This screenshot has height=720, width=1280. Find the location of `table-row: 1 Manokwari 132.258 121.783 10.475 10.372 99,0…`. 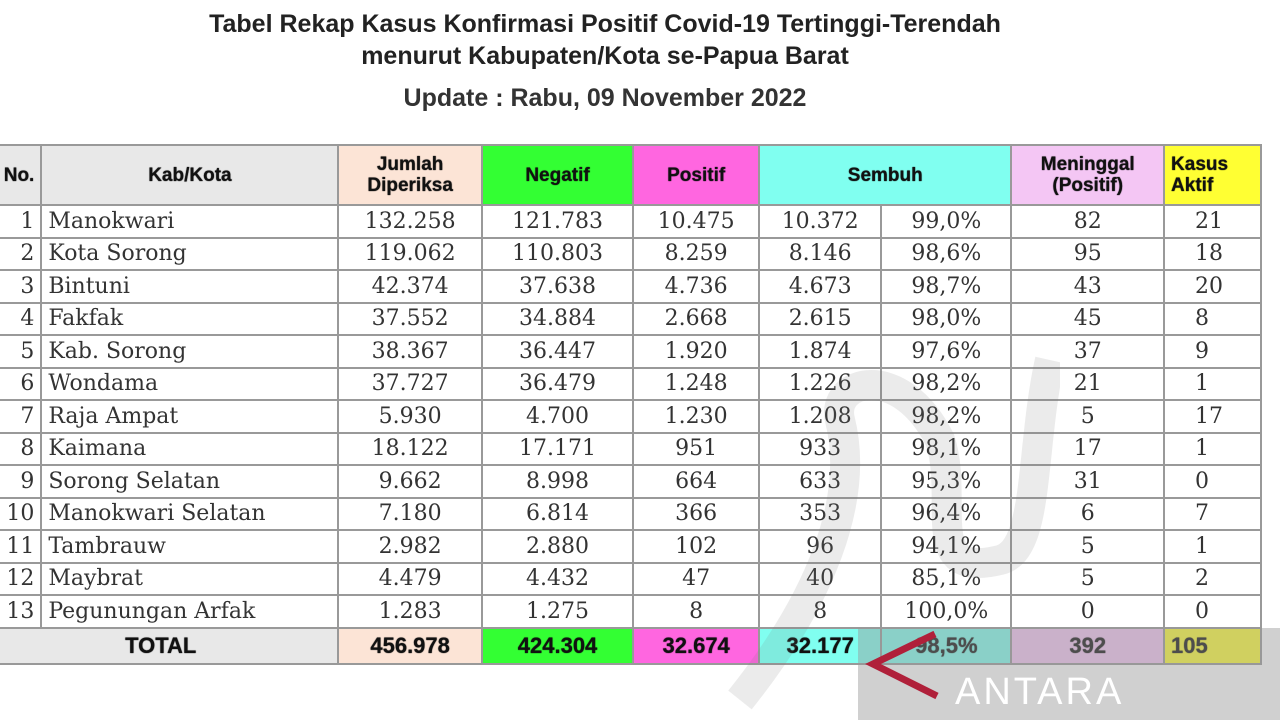

table-row: 1 Manokwari 132.258 121.783 10.475 10.372 99,0… is located at coordinates (631, 221).